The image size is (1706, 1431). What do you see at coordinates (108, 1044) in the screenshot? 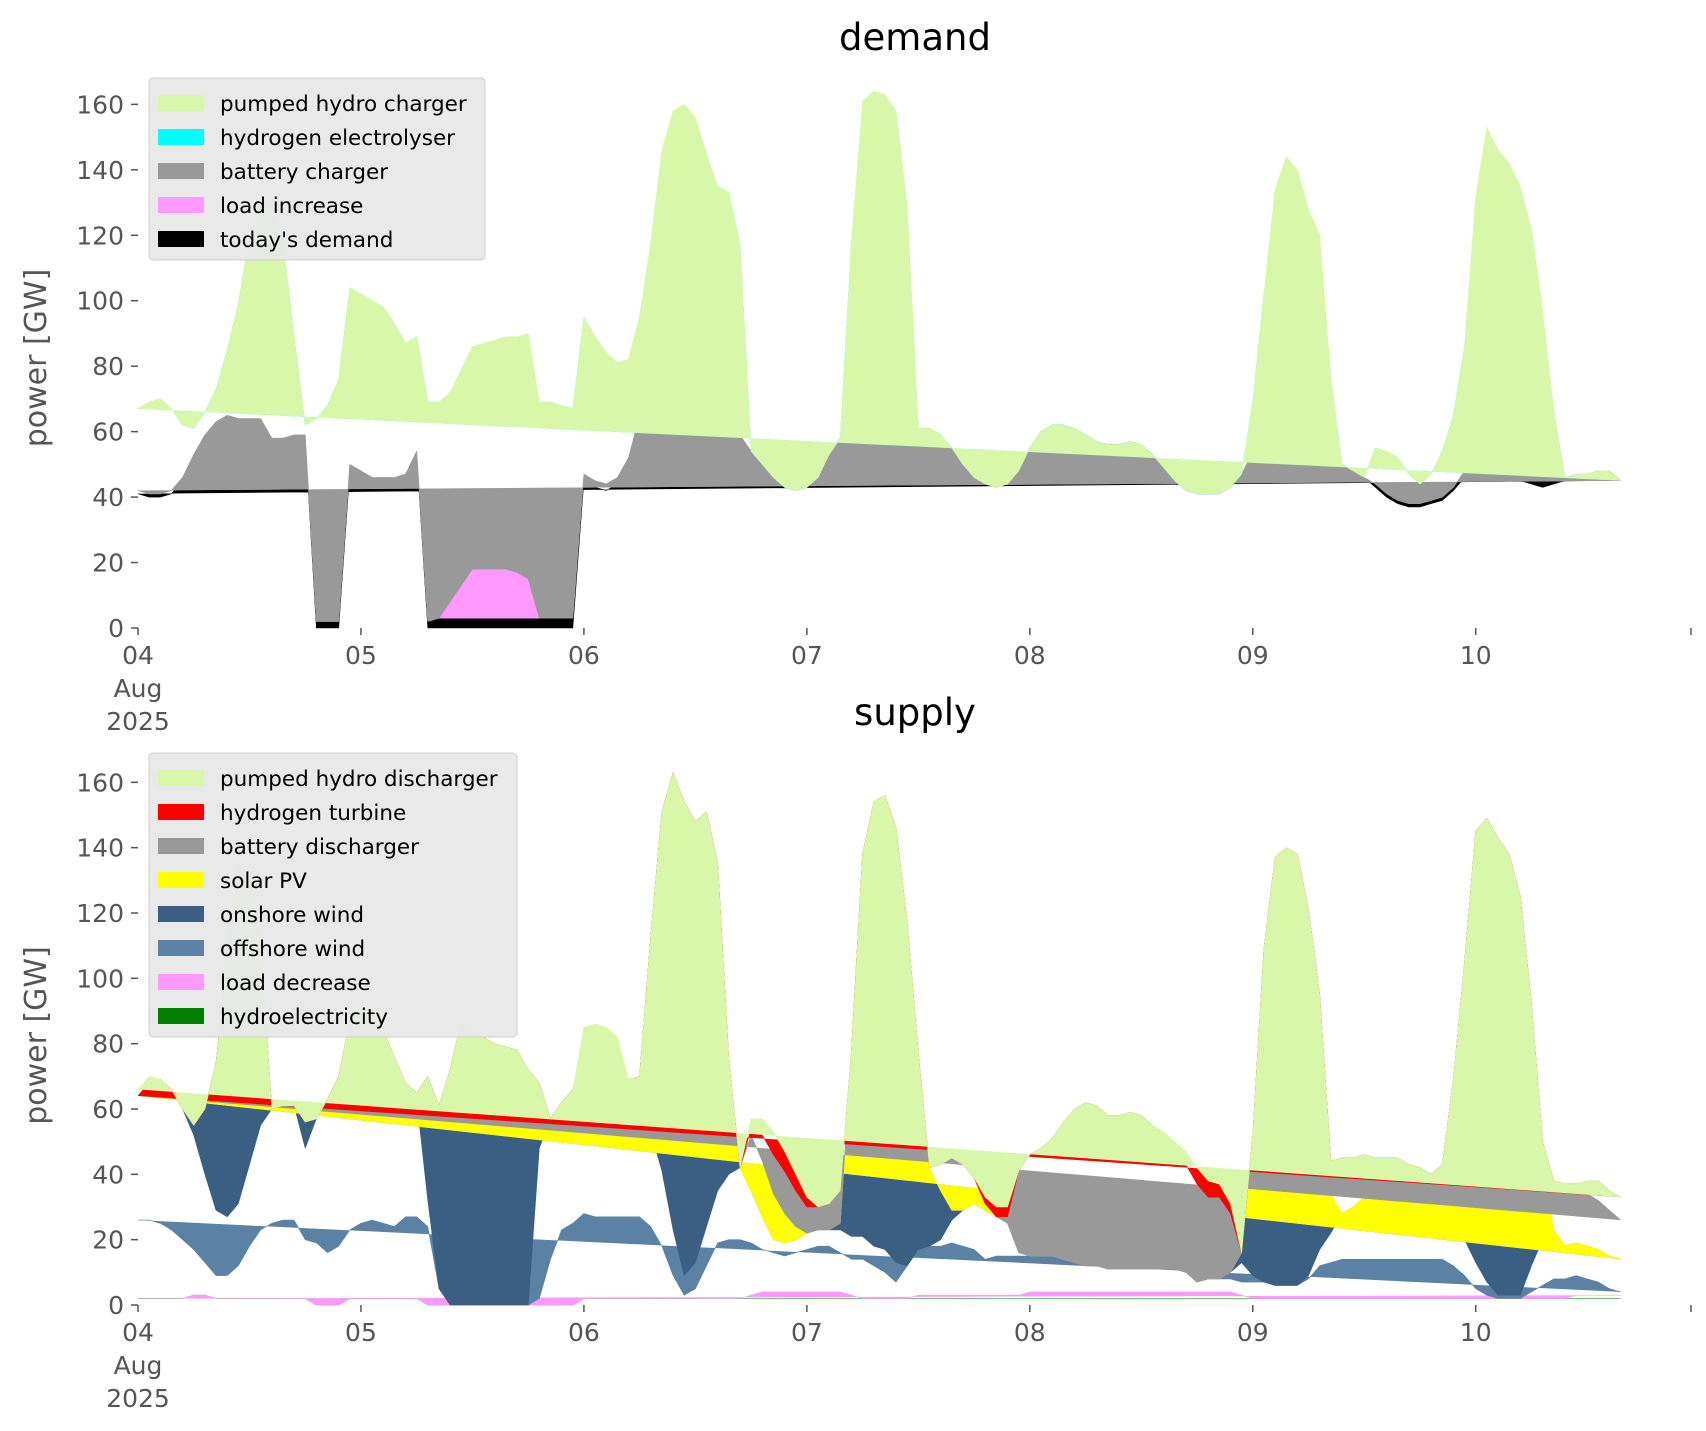
I see `supply-y-tick-label: 80` at bounding box center [108, 1044].